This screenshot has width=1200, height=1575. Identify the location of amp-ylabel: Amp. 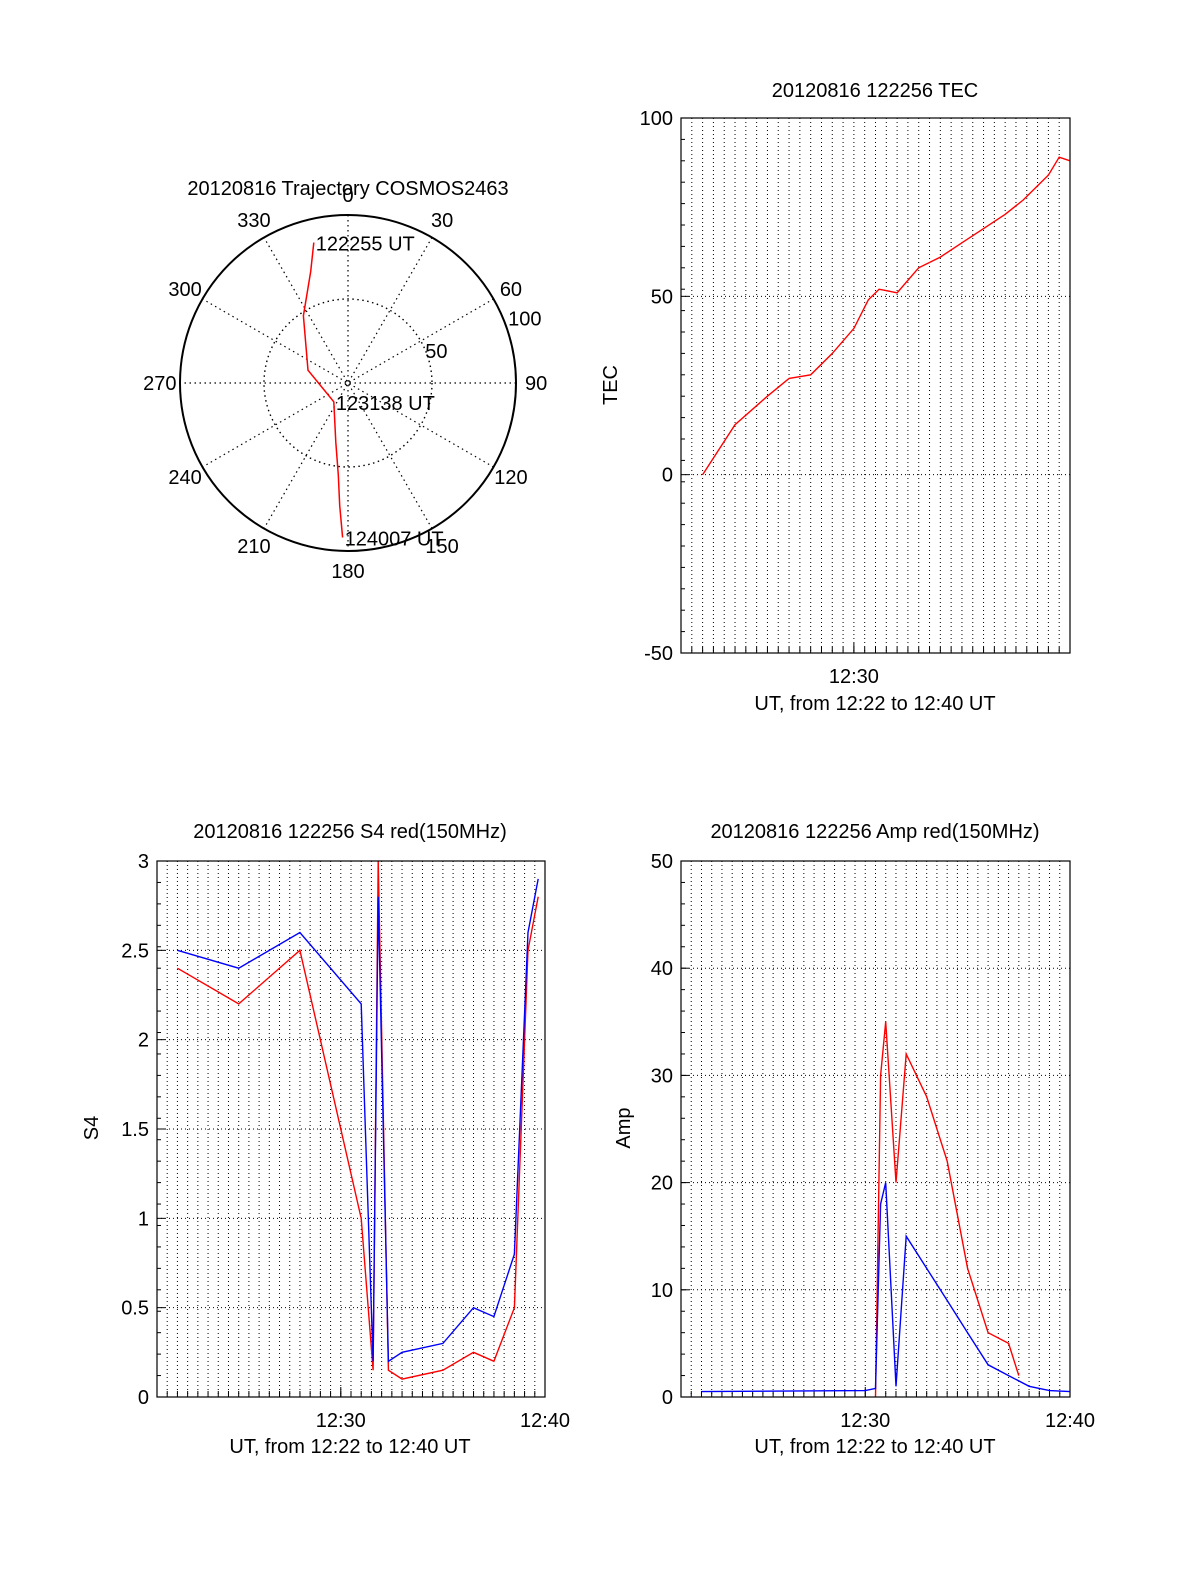
(624, 1127).